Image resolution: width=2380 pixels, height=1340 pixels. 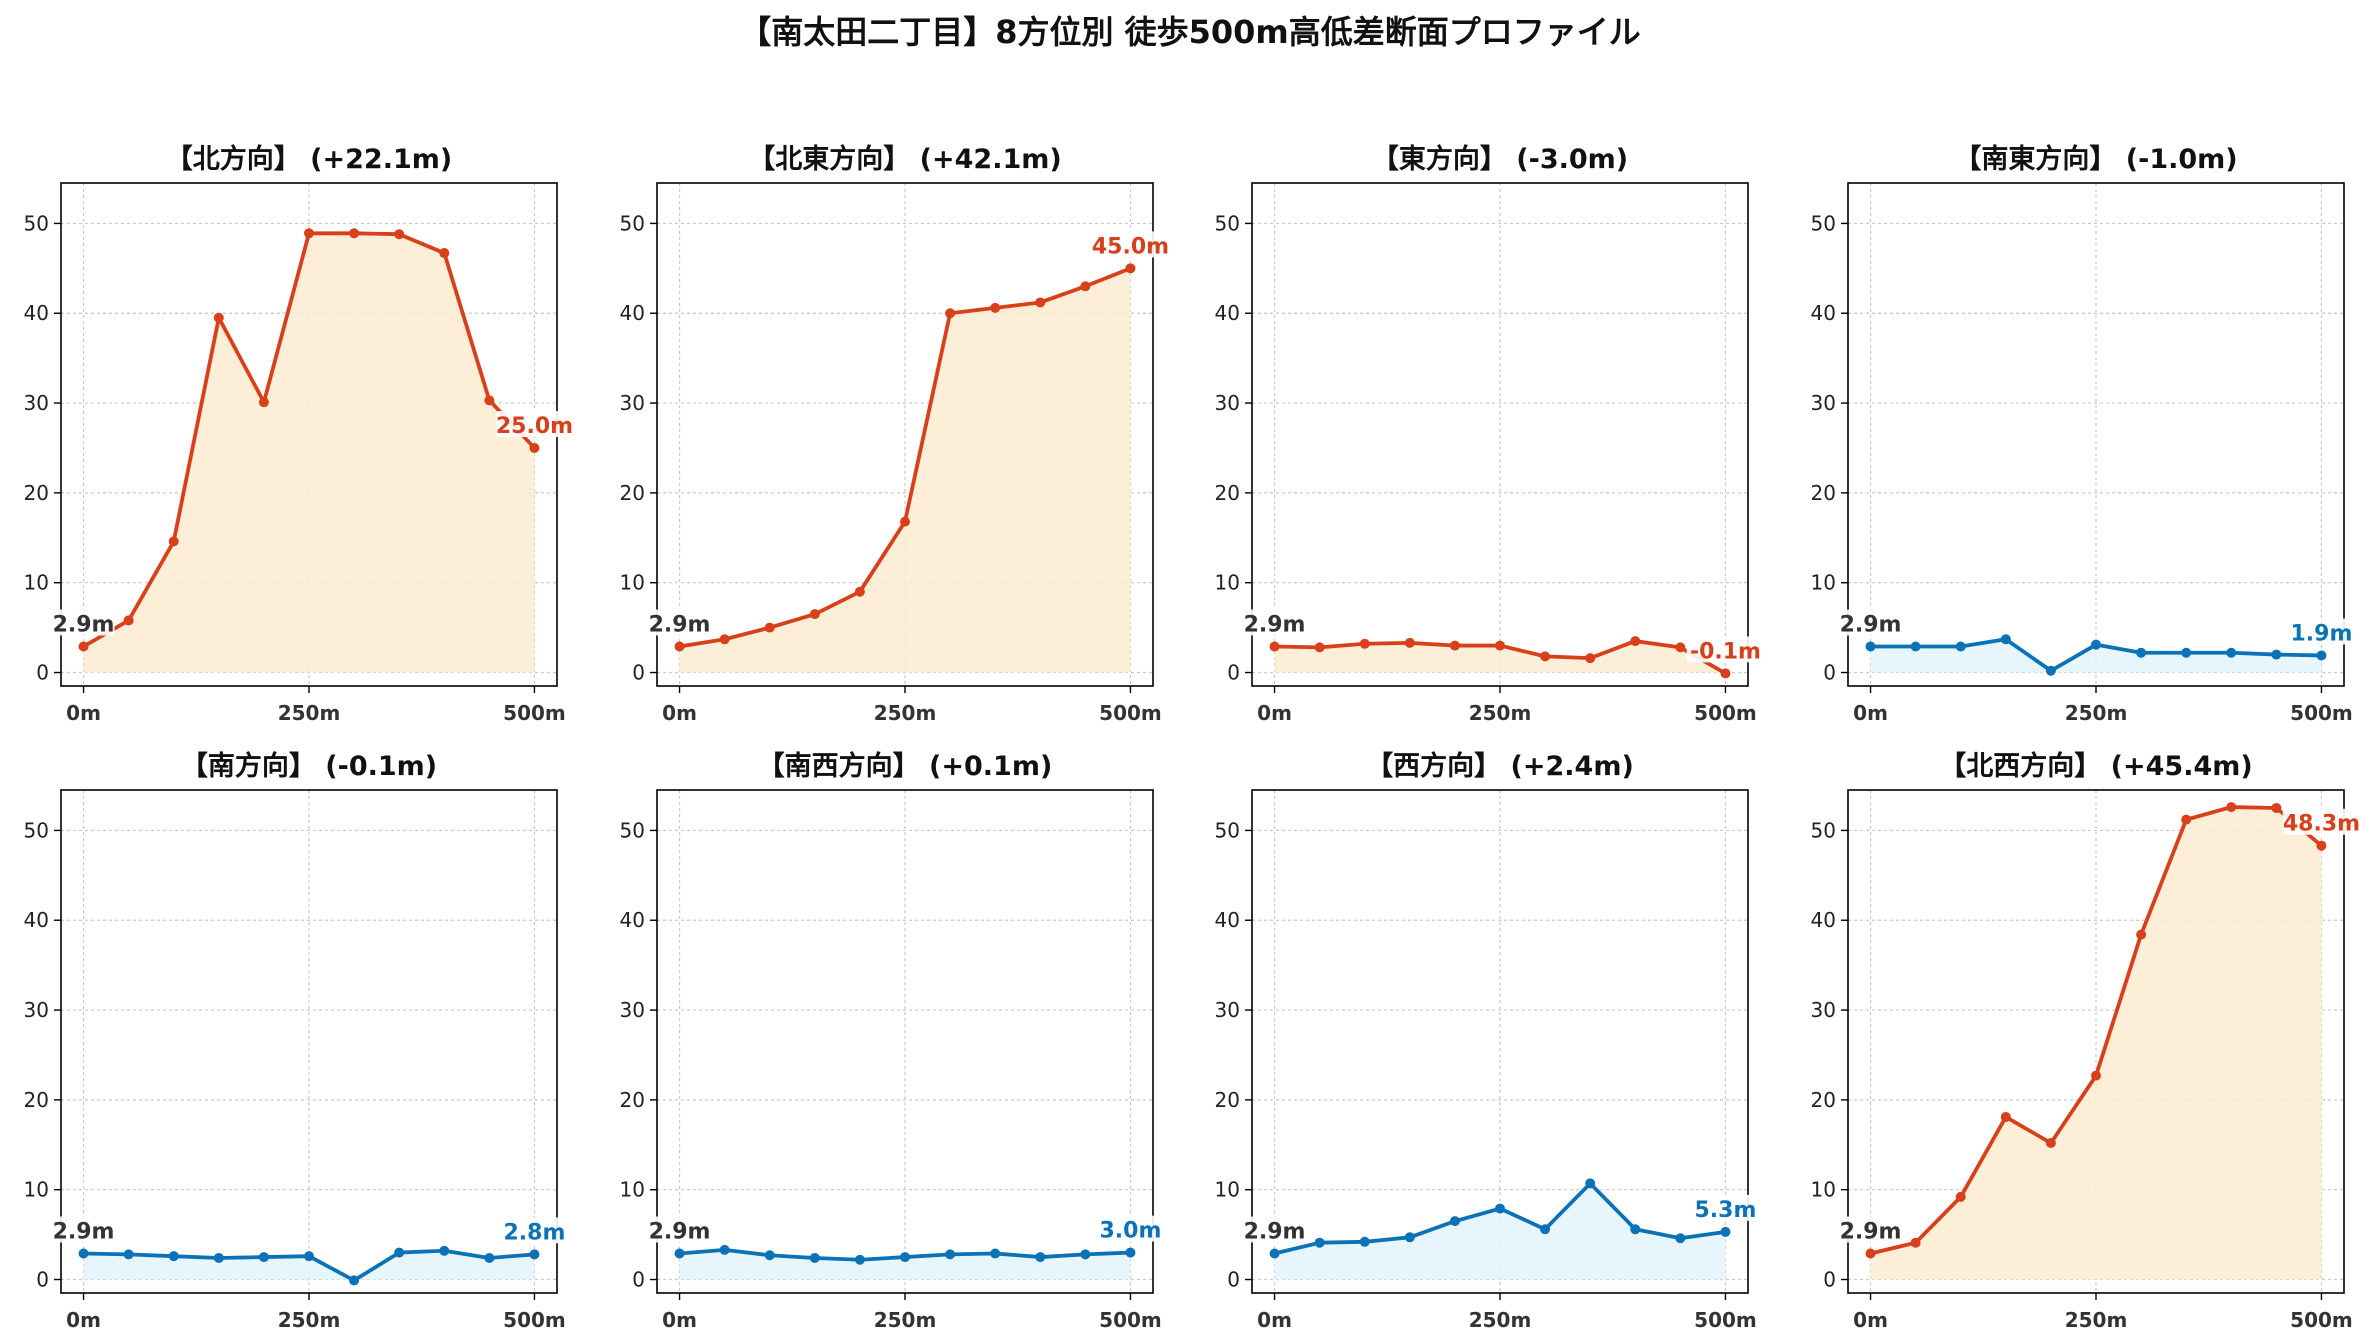 What do you see at coordinates (2321, 631) in the screenshot?
I see `end-label-box` at bounding box center [2321, 631].